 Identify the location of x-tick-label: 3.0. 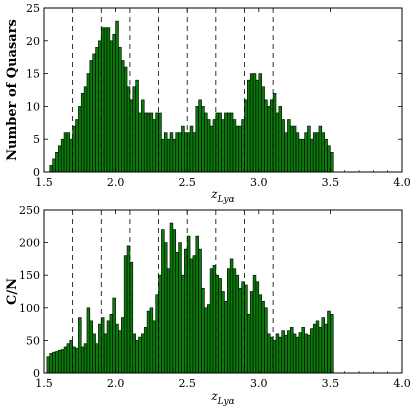
(259, 383).